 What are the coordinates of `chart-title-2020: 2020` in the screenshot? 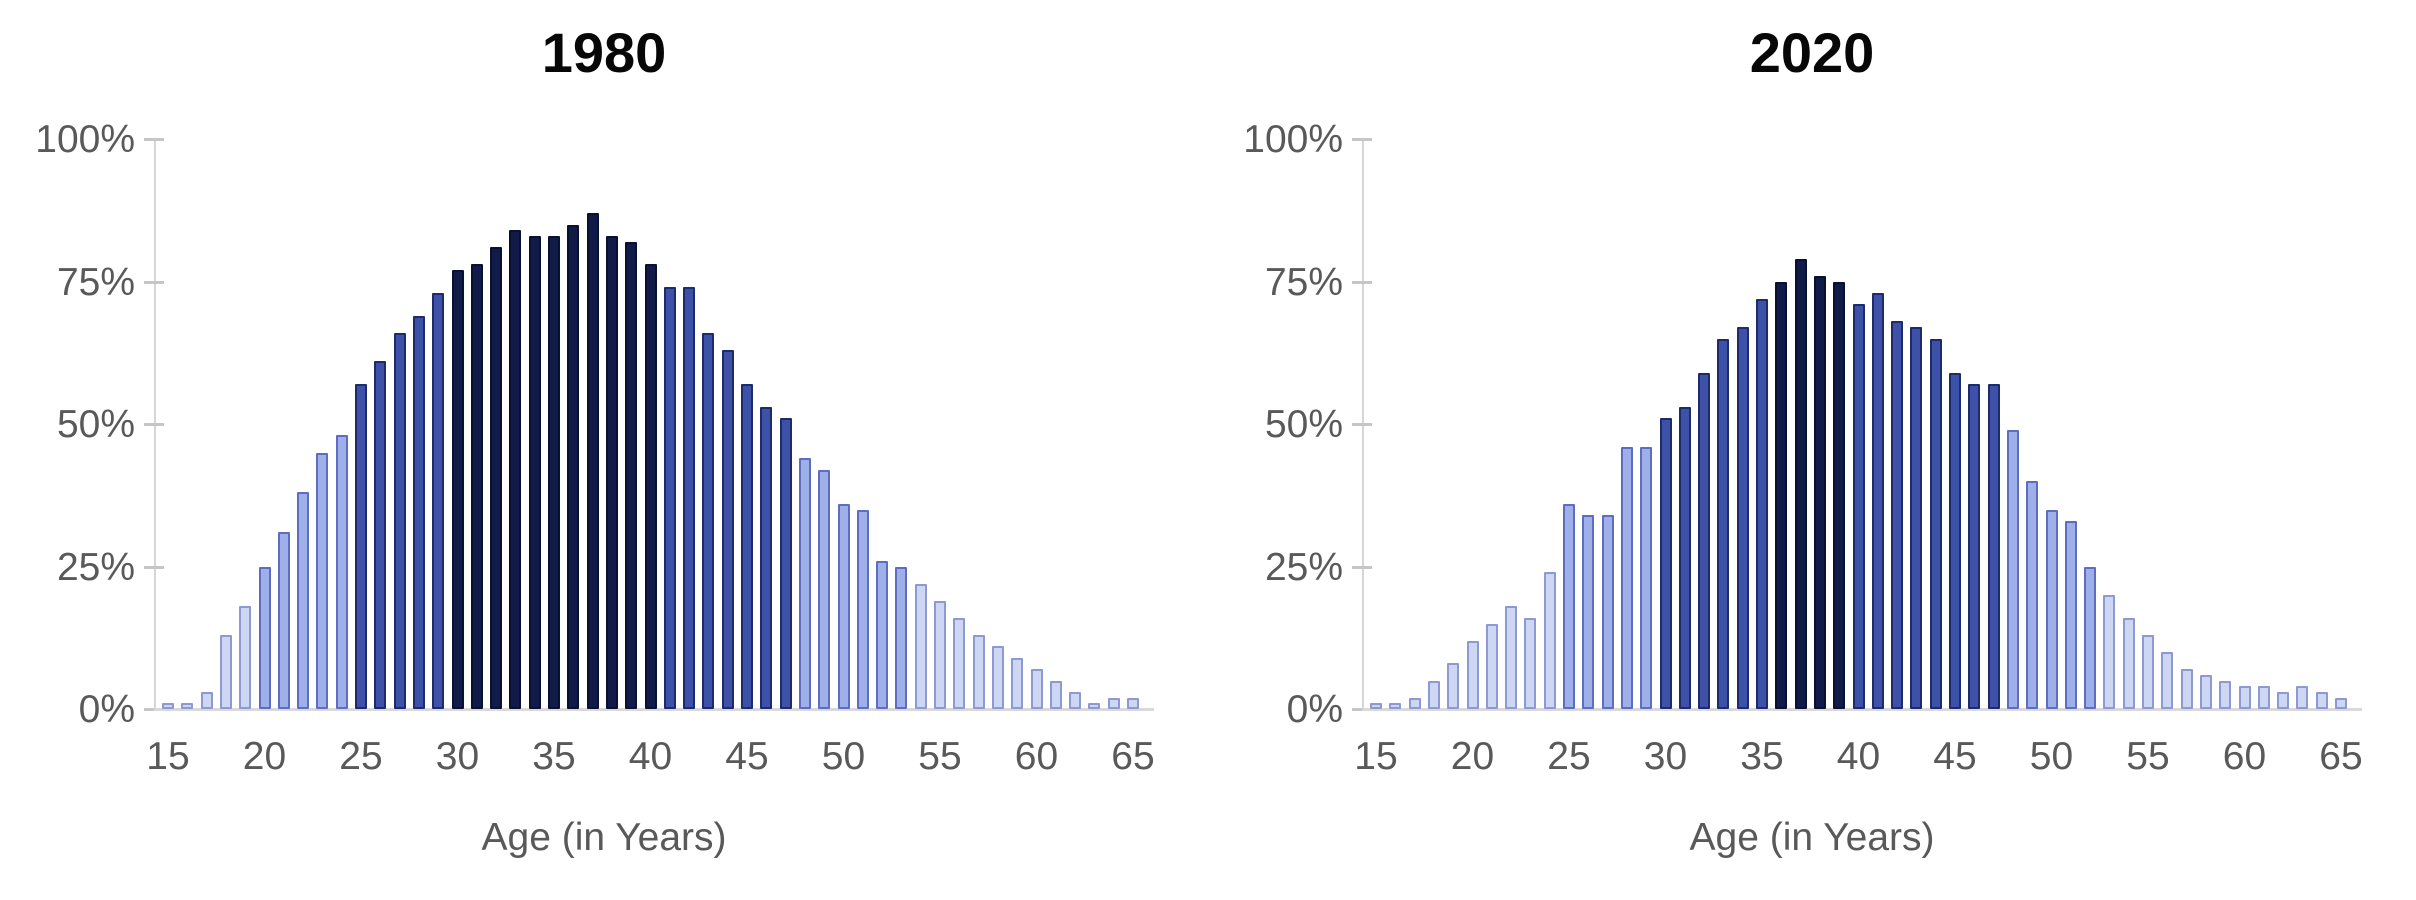 It's located at (1812, 52).